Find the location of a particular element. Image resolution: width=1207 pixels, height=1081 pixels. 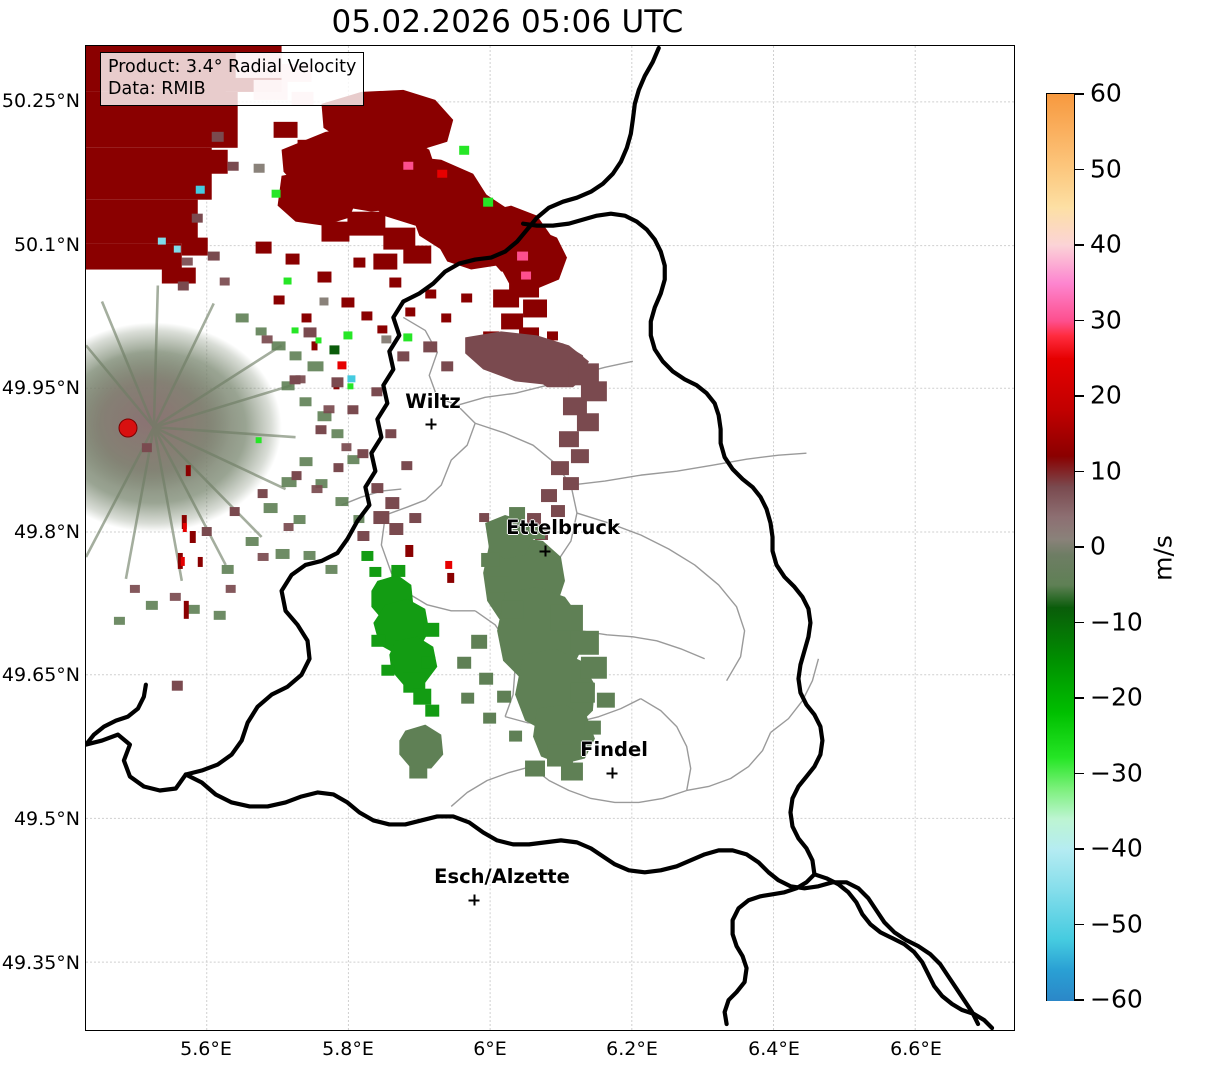

xtick-label-0: 5.6°E is located at coordinates (206, 1049).